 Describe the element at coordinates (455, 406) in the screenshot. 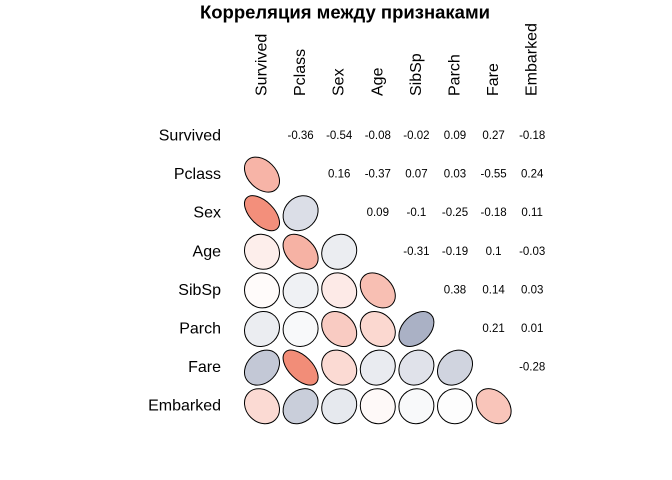

I see `corr-ellipse-embarked-parch` at that location.